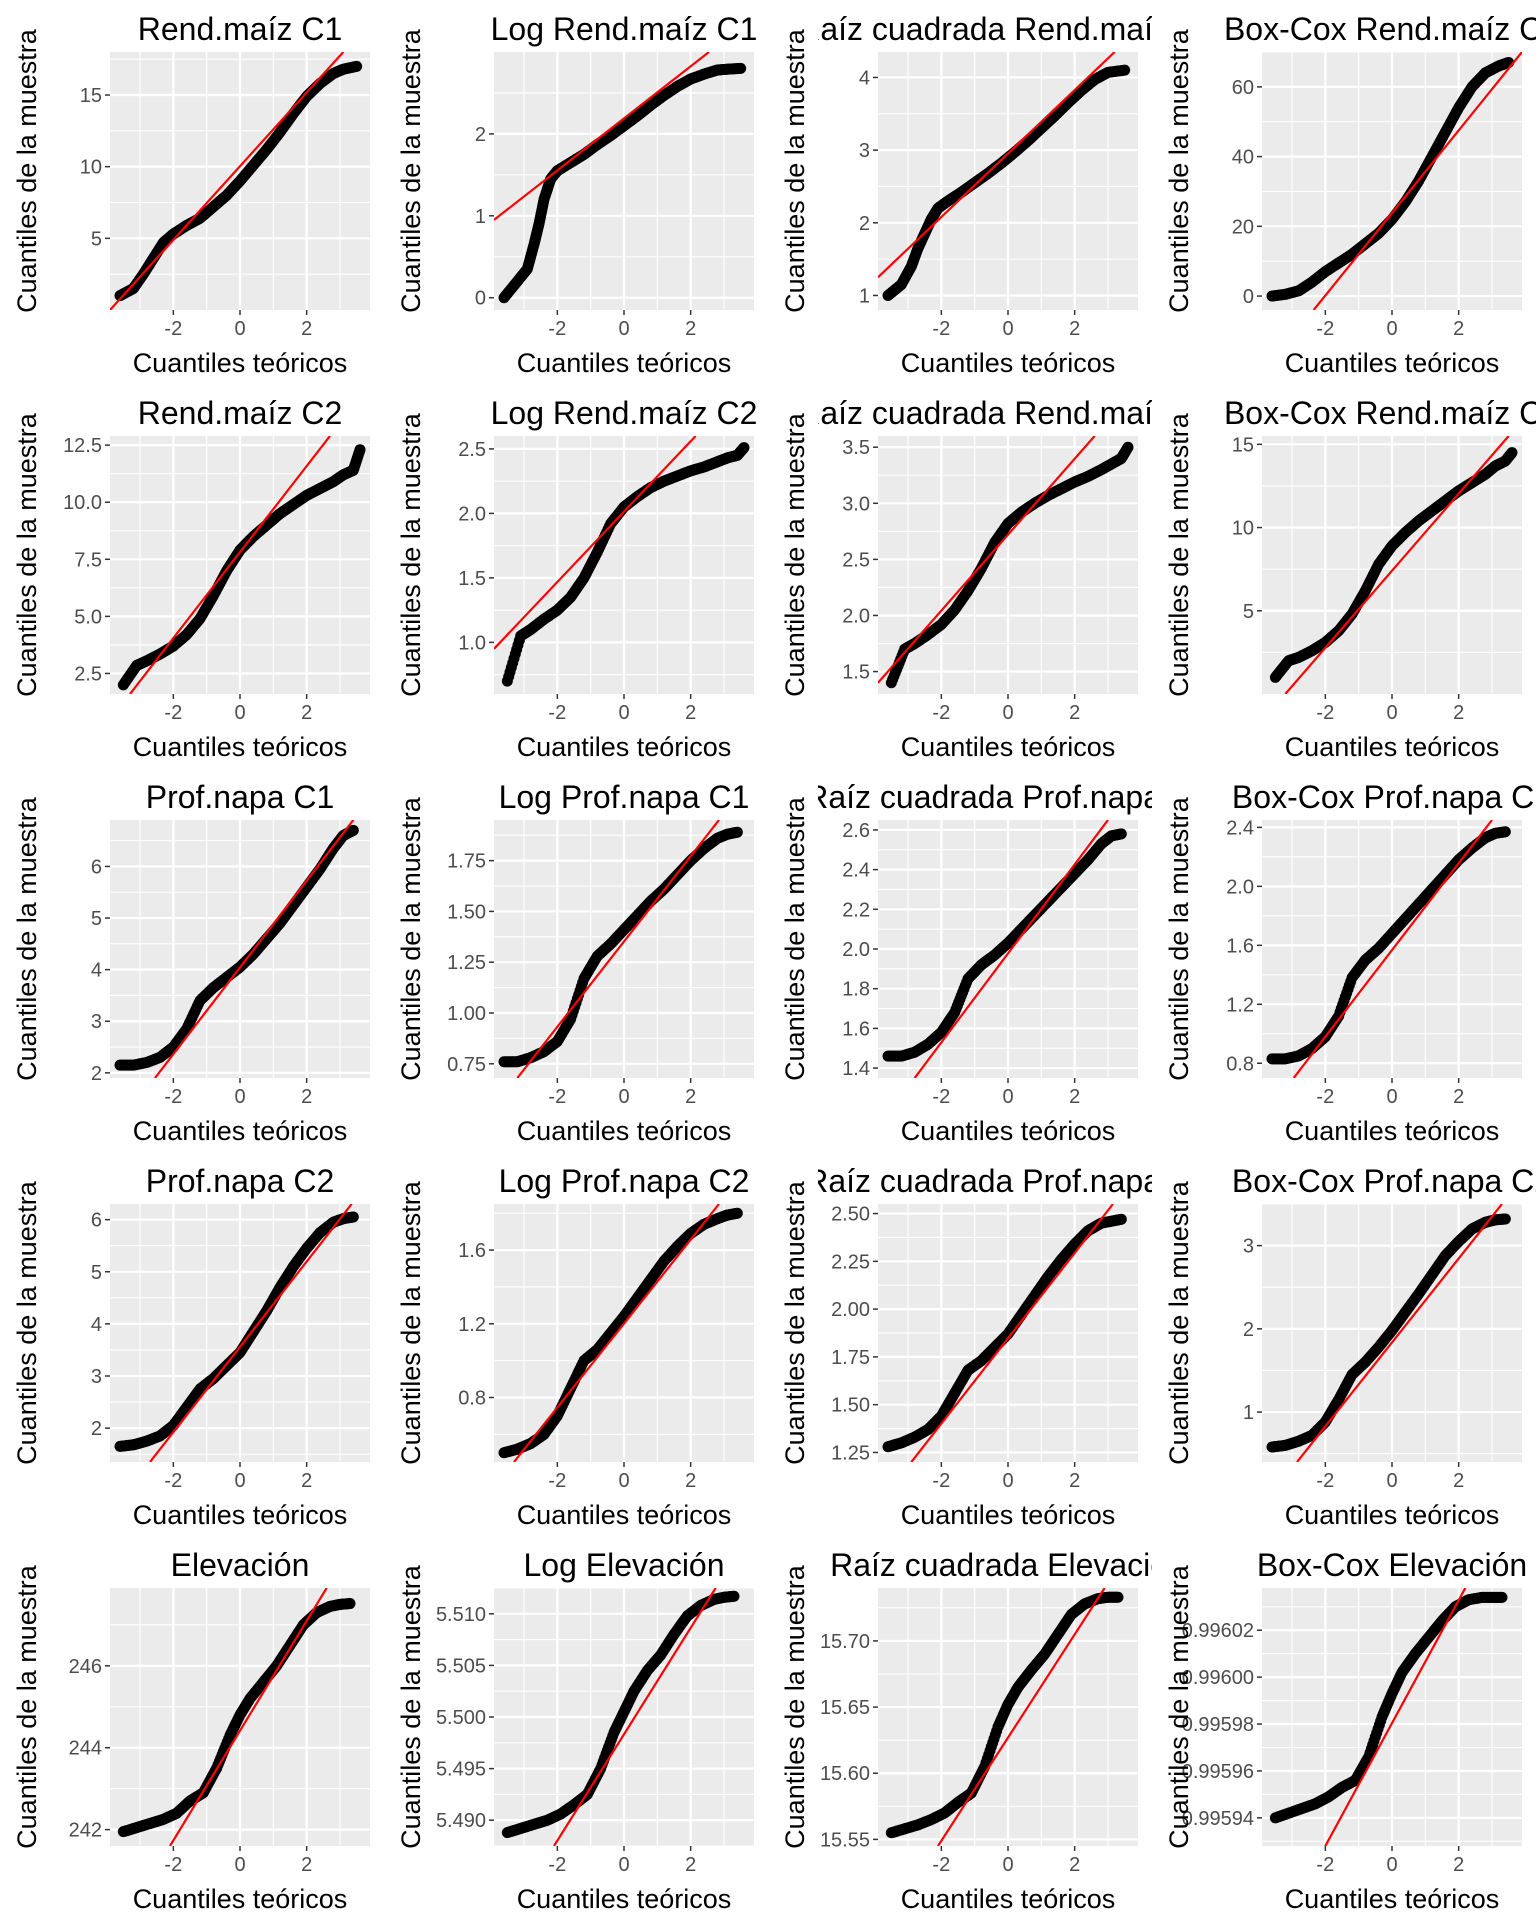 Image resolution: width=1536 pixels, height=1920 pixels. I want to click on y-tick-label: 242, so click(85, 1831).